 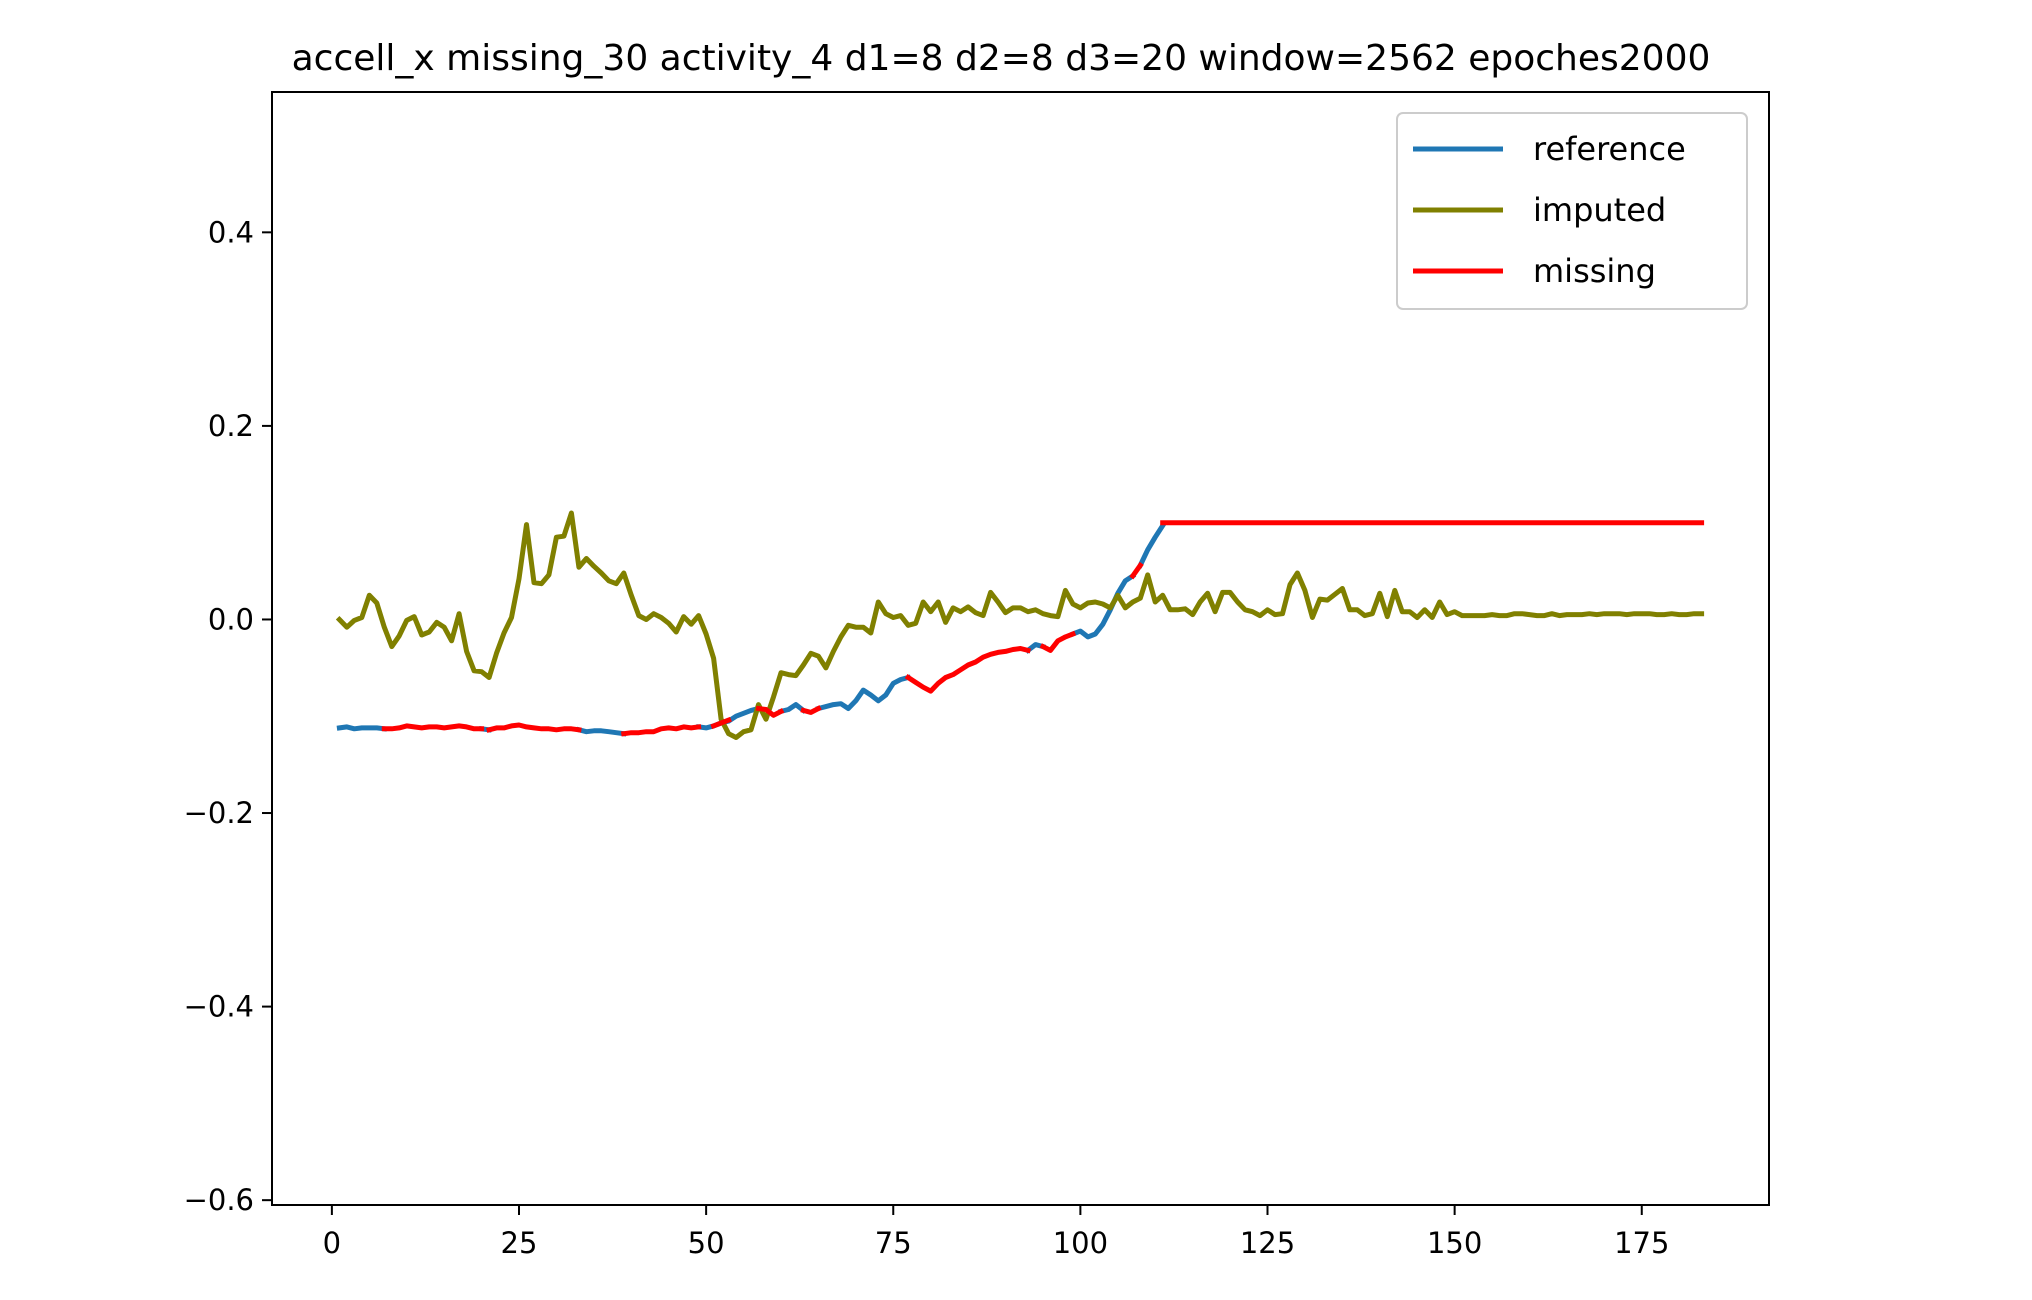 What do you see at coordinates (706, 1243) in the screenshot?
I see `x-tick-label: 50` at bounding box center [706, 1243].